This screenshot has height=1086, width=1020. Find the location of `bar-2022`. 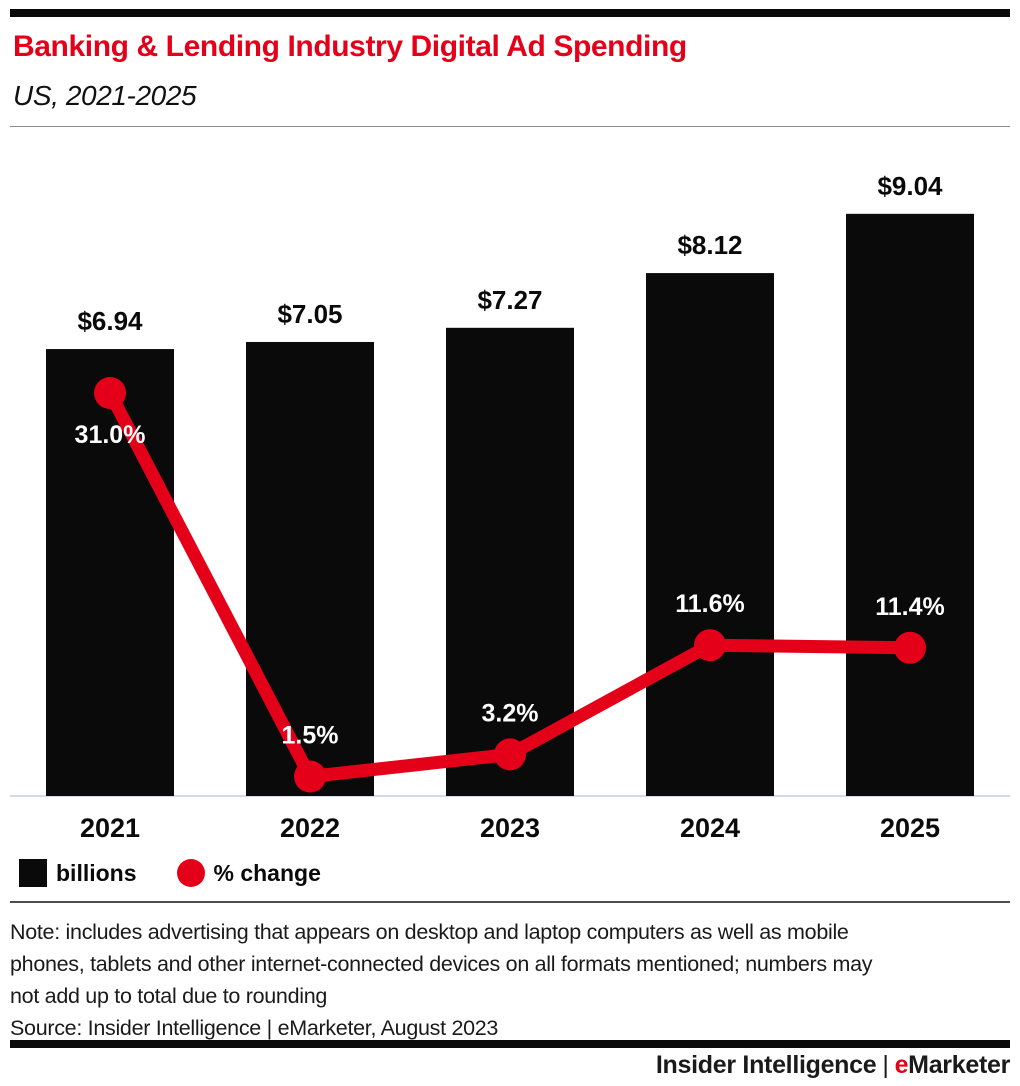

bar-2022 is located at coordinates (310, 568).